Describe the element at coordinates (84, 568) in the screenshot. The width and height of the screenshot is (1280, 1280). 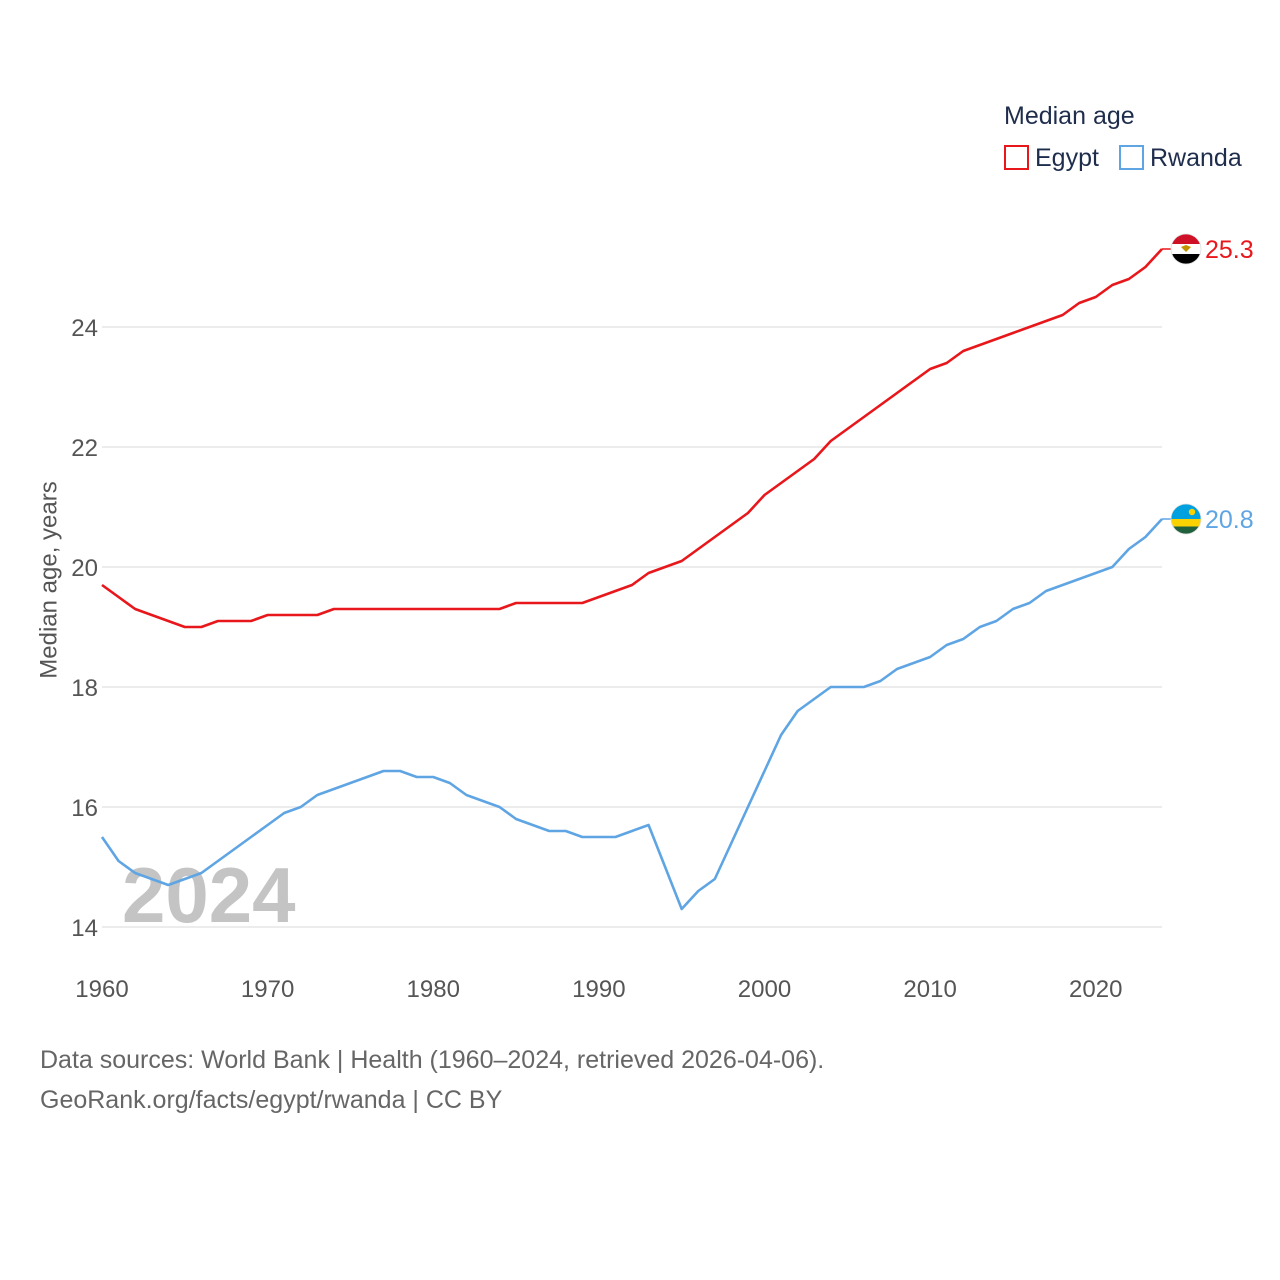
I see `y-tick-label: 20` at that location.